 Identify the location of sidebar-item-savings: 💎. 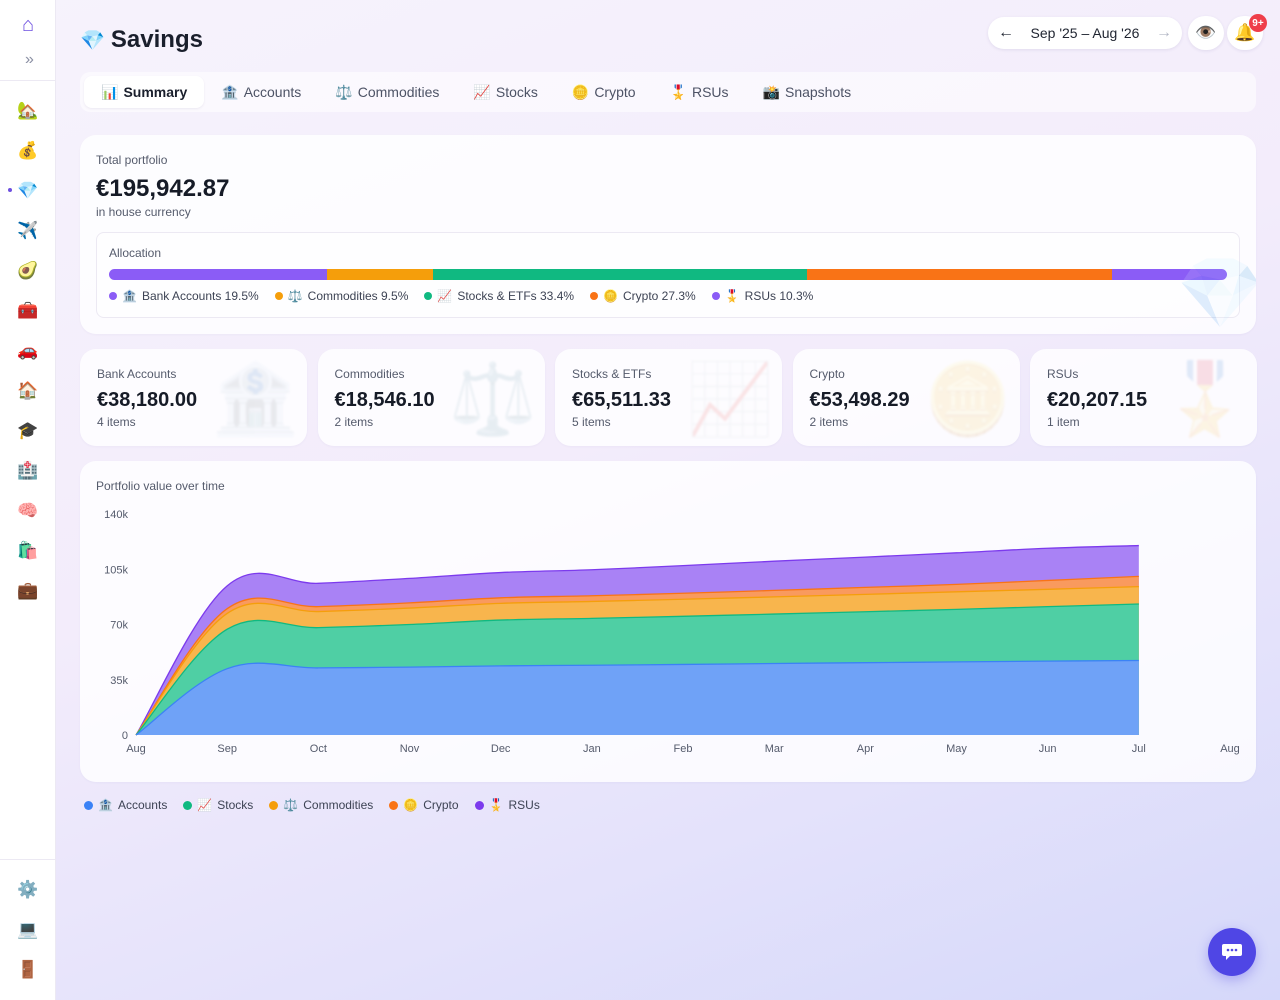
(28, 191).